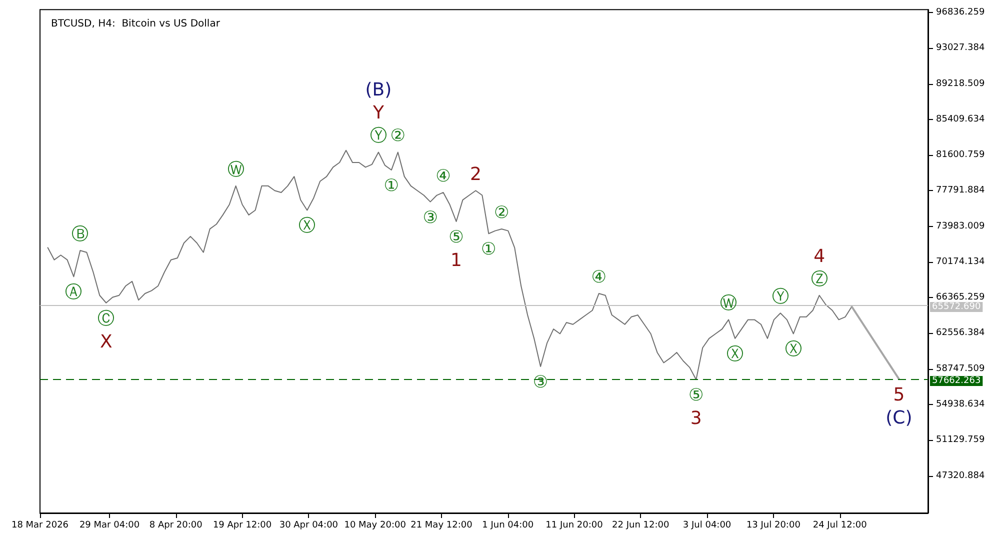 The image size is (1000, 545). What do you see at coordinates (960, 226) in the screenshot?
I see `y-tick-label: 73983.009` at bounding box center [960, 226].